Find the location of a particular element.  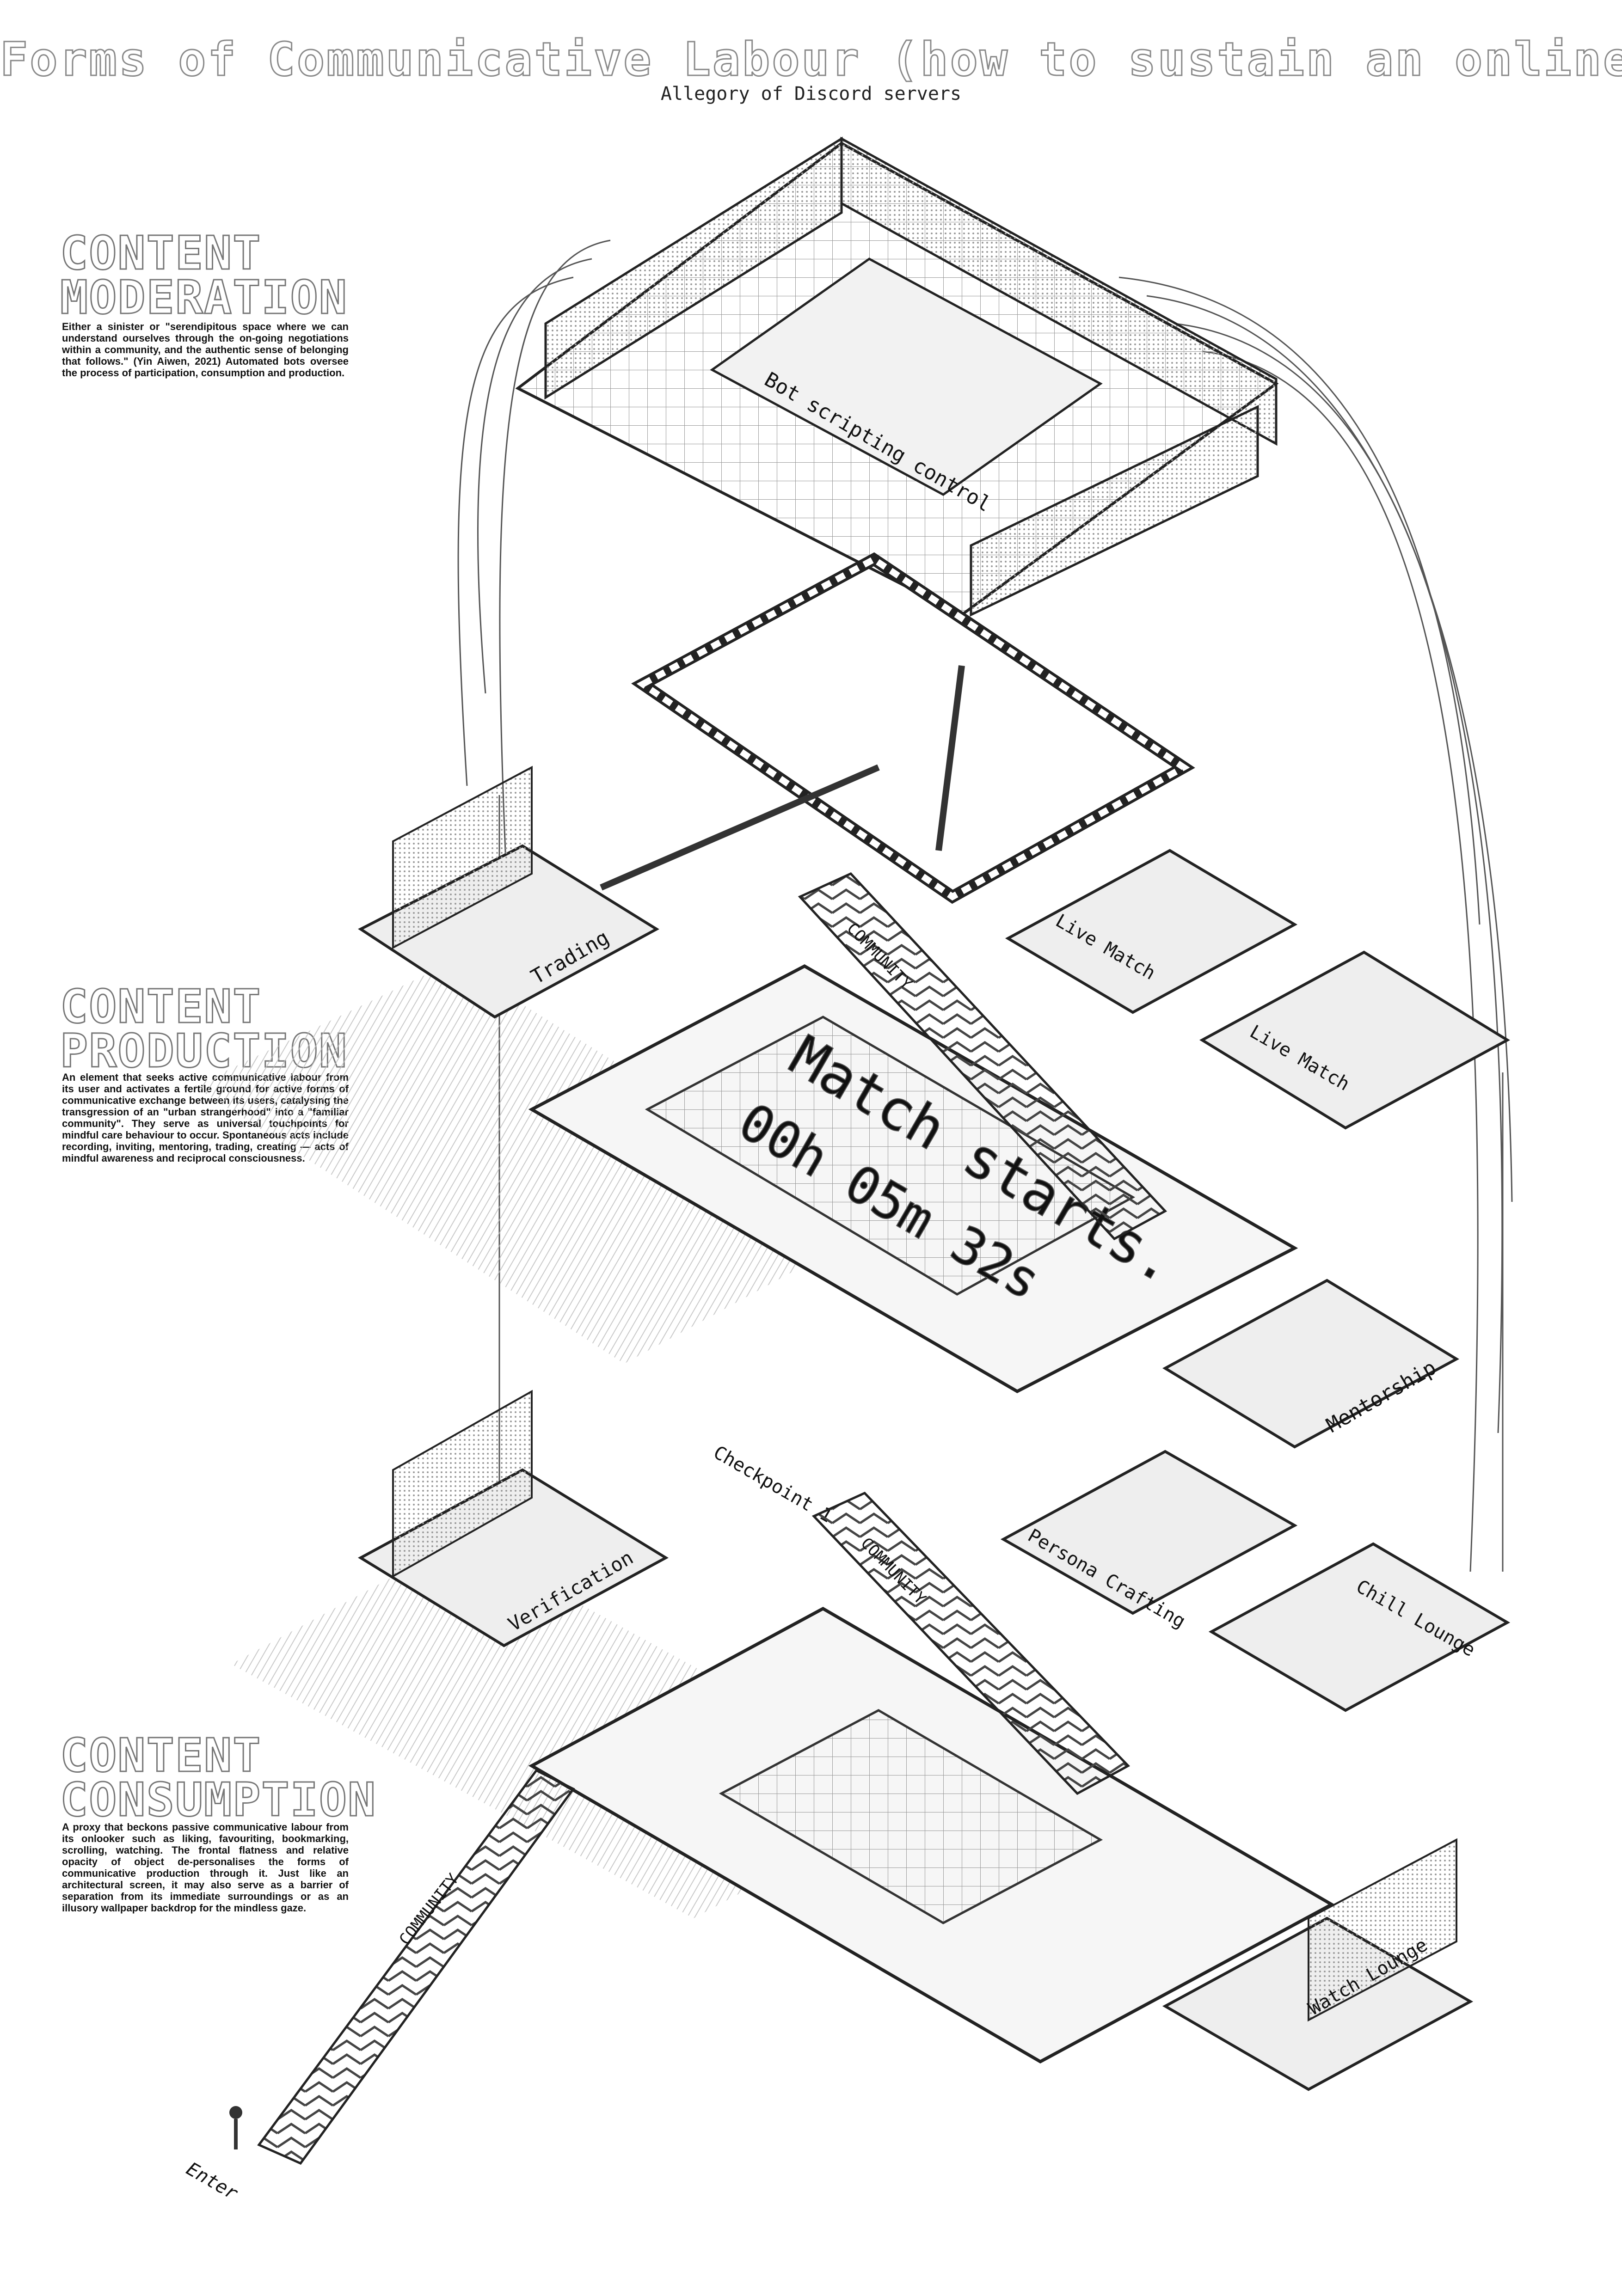

ramp-entry is located at coordinates (416, 1967).